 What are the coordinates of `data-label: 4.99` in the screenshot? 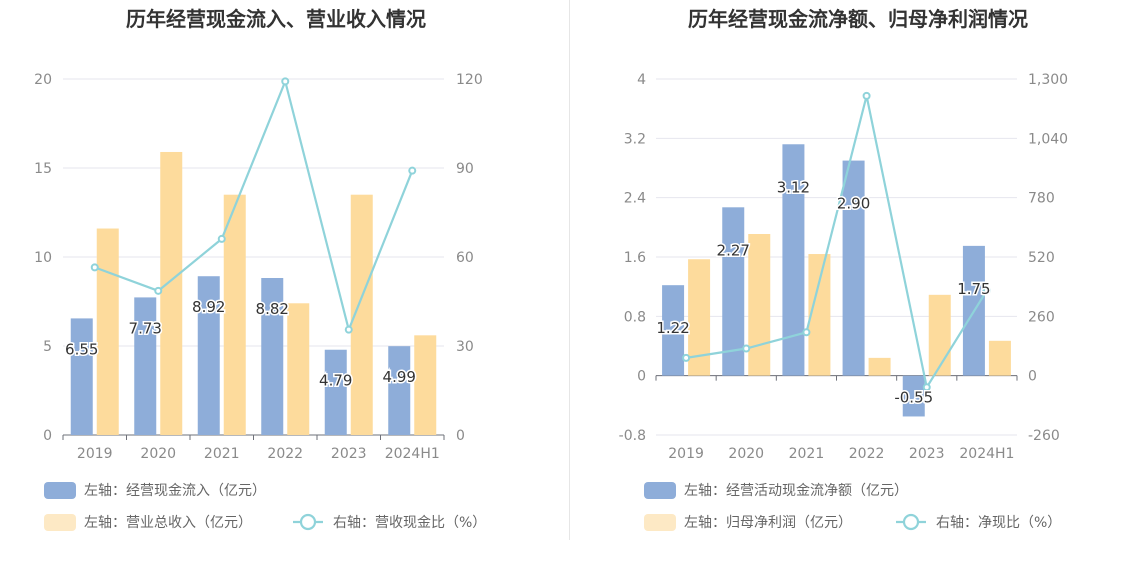 It's located at (399, 377).